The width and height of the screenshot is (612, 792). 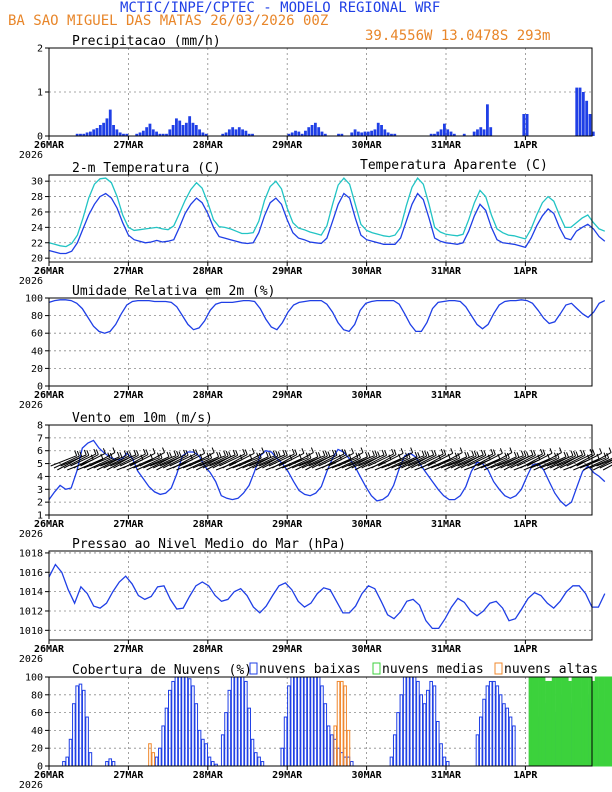 I want to click on x-tick-label: 29MAR, so click(x=287, y=271).